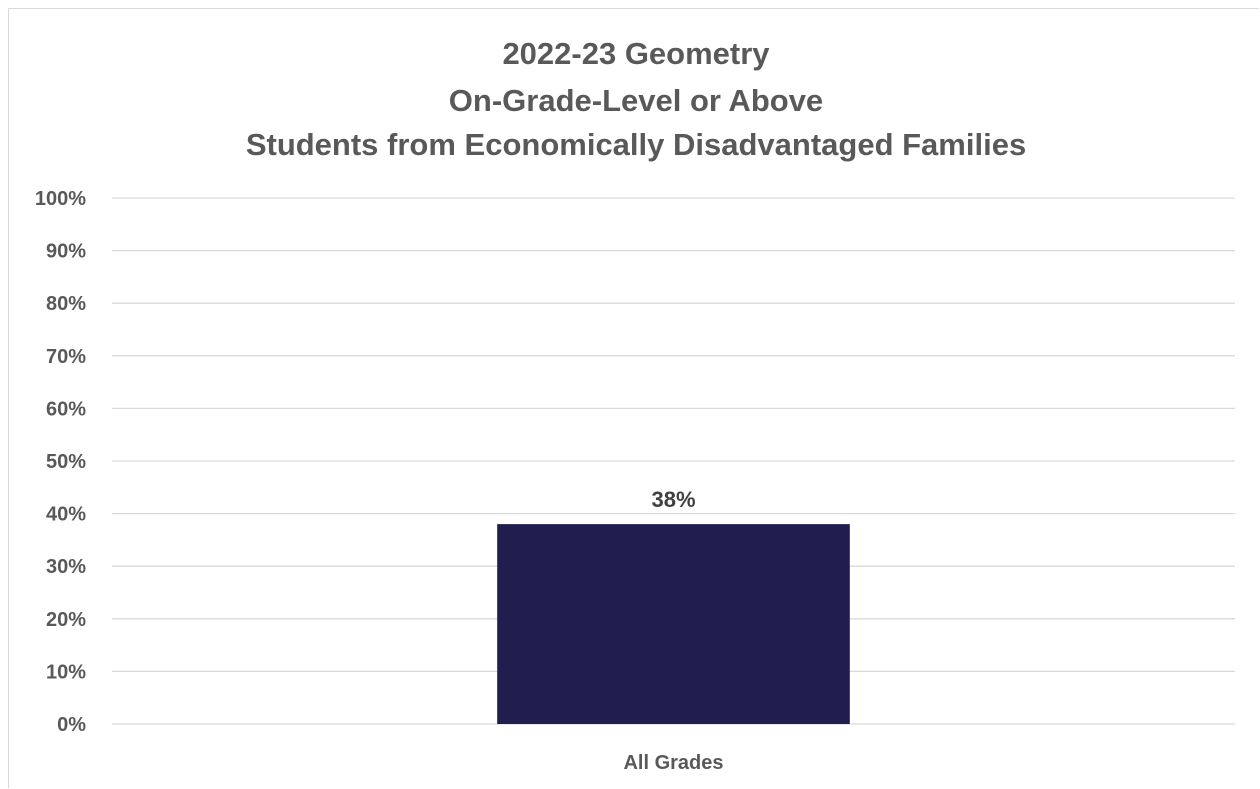  Describe the element at coordinates (66, 462) in the screenshot. I see `y-tick-label: 50%` at that location.